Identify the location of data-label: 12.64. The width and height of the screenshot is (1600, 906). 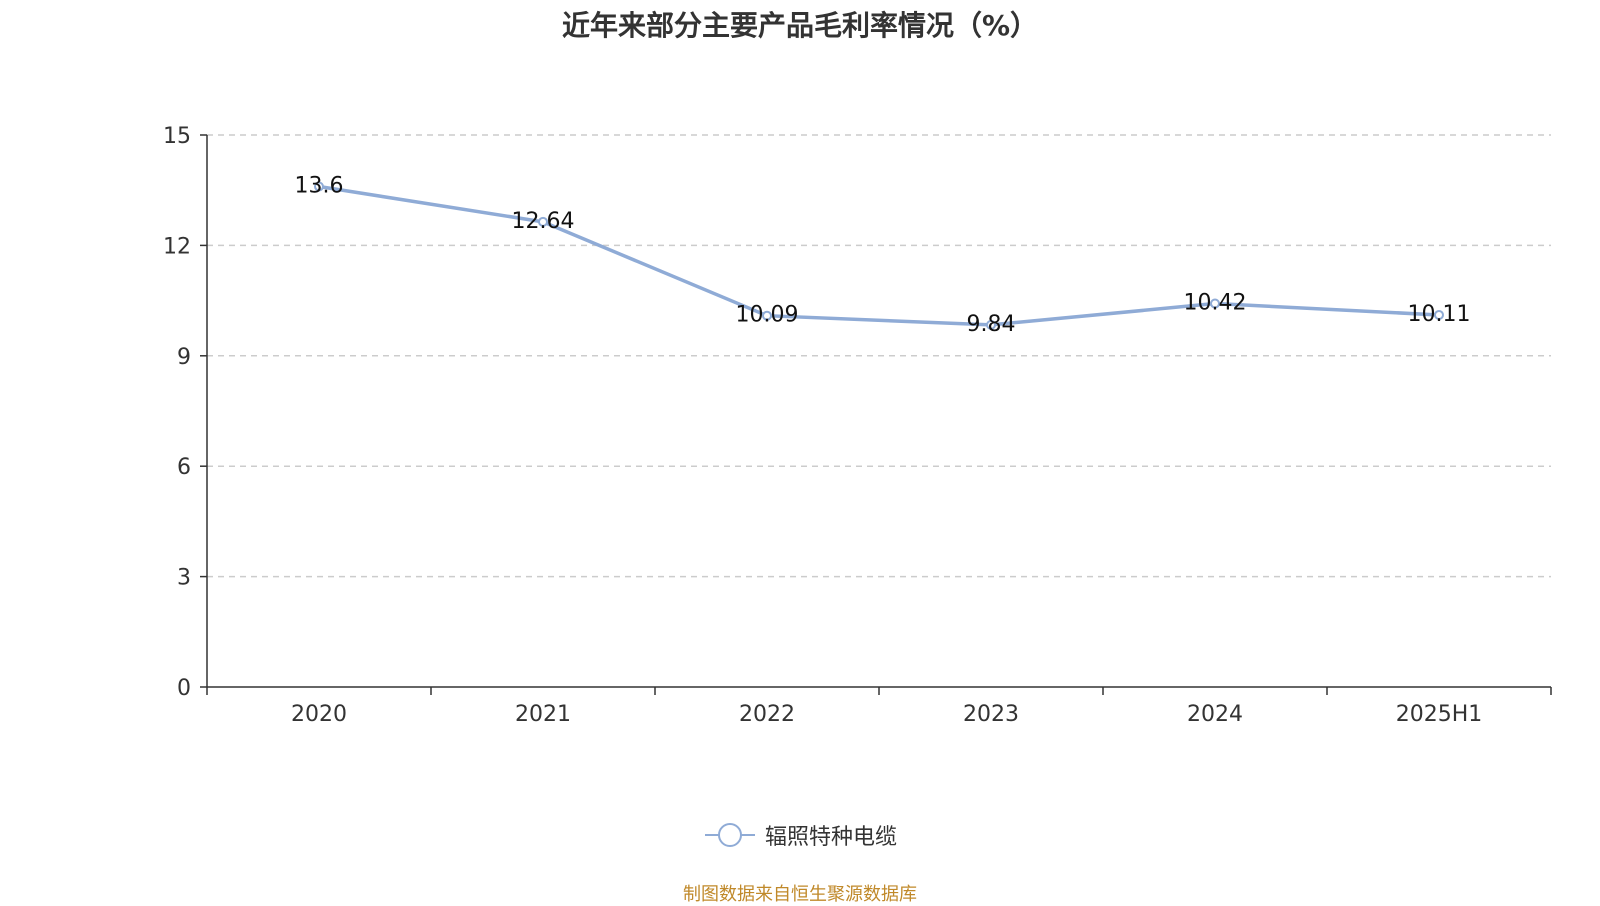
(543, 221).